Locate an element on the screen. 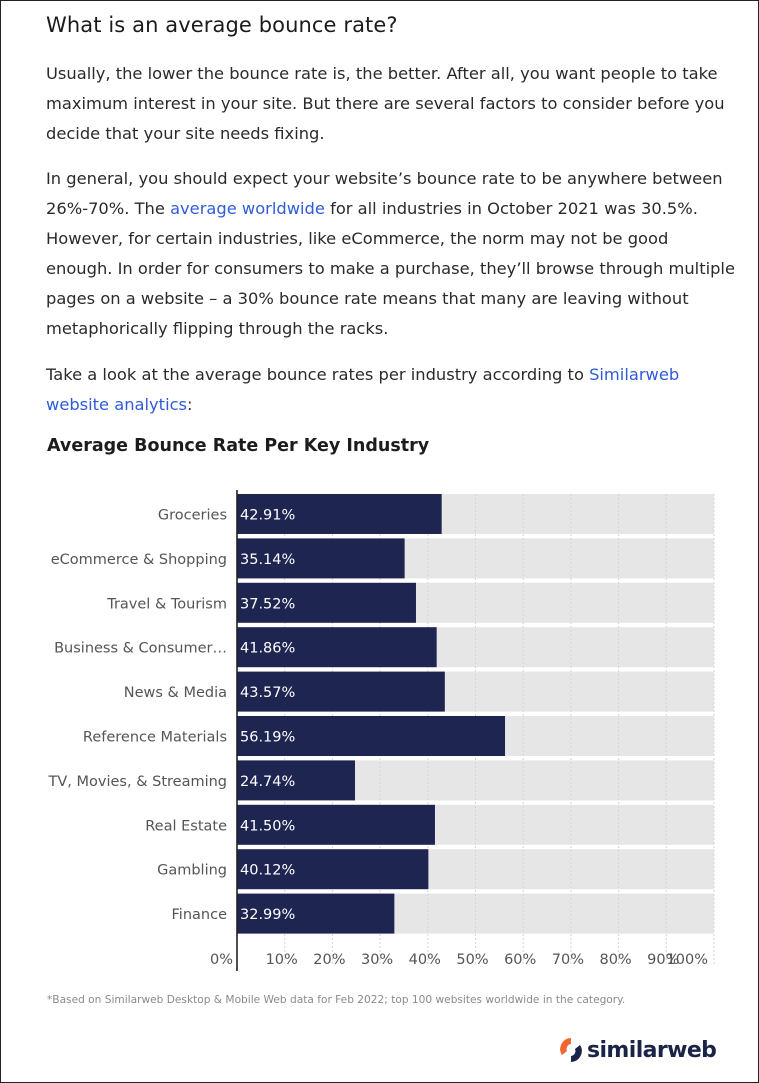 Image resolution: width=759 pixels, height=1083 pixels. bar-value-label: 24.74% is located at coordinates (267, 782).